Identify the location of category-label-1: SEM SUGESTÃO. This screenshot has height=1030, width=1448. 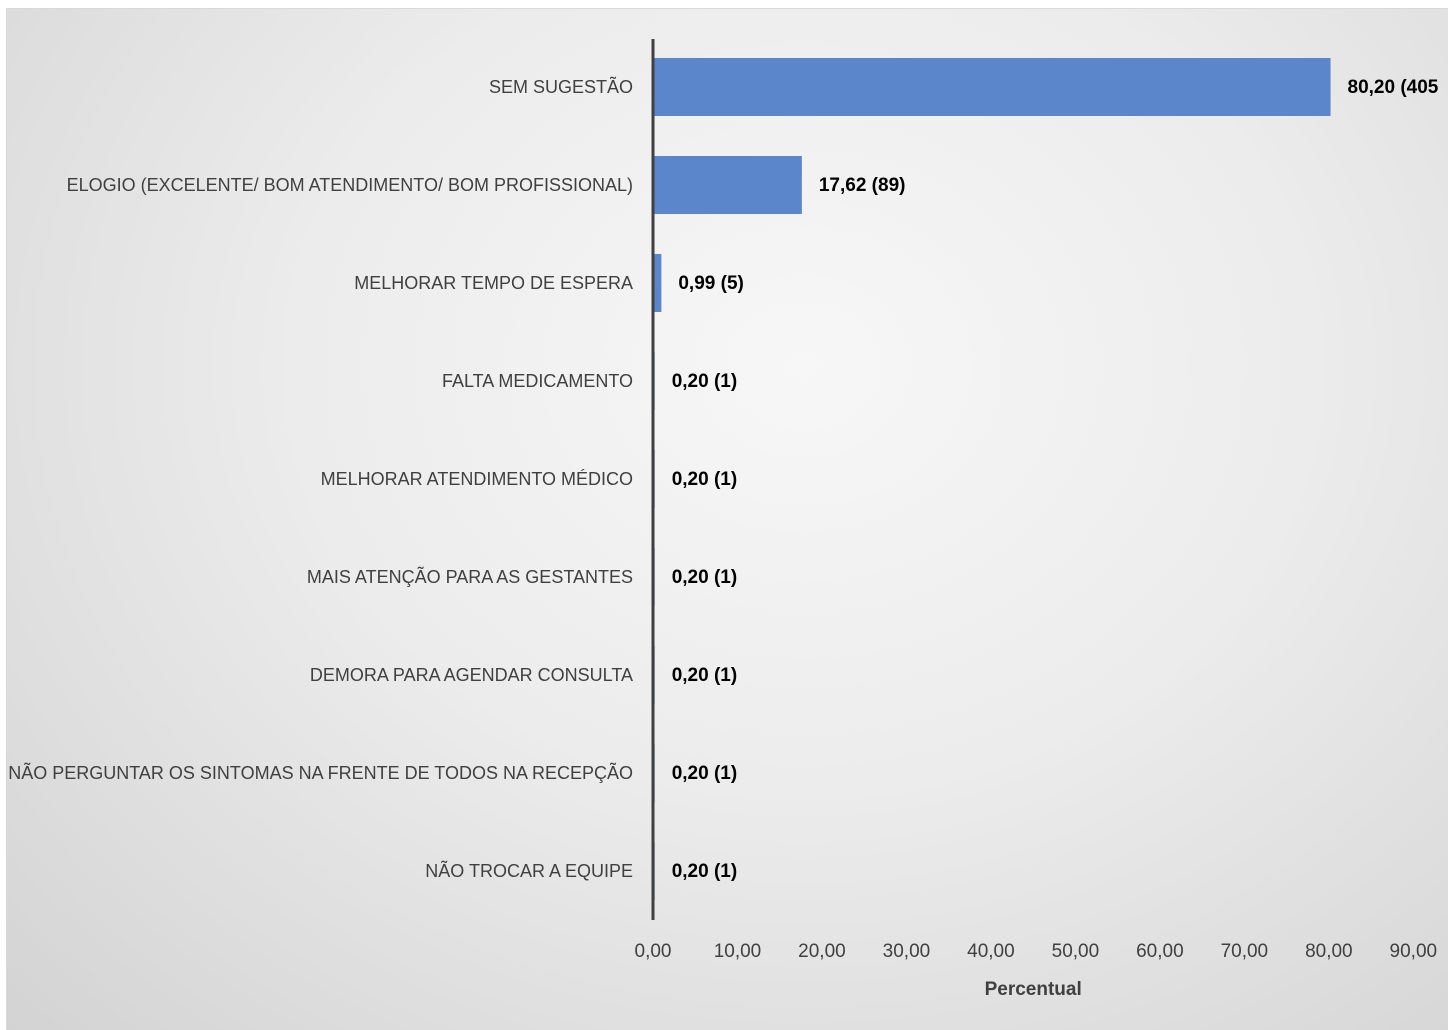
(561, 86).